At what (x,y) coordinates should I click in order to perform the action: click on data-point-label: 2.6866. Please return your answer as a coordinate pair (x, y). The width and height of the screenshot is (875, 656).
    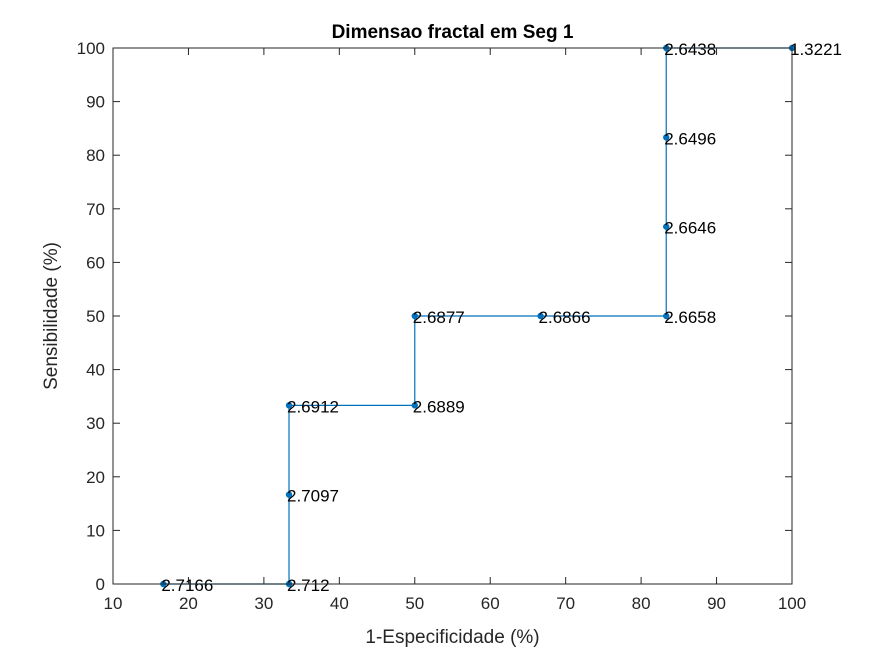
    Looking at the image, I should click on (565, 317).